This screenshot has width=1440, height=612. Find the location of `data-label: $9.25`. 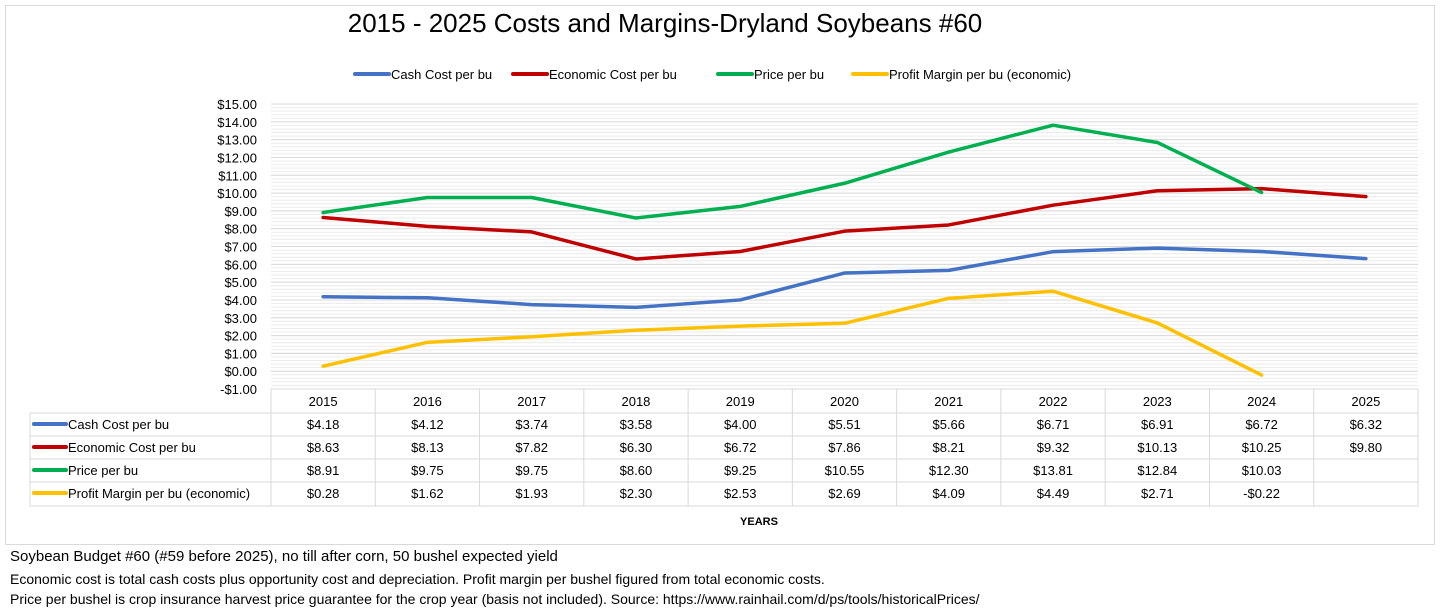

data-label: $9.25 is located at coordinates (740, 470).